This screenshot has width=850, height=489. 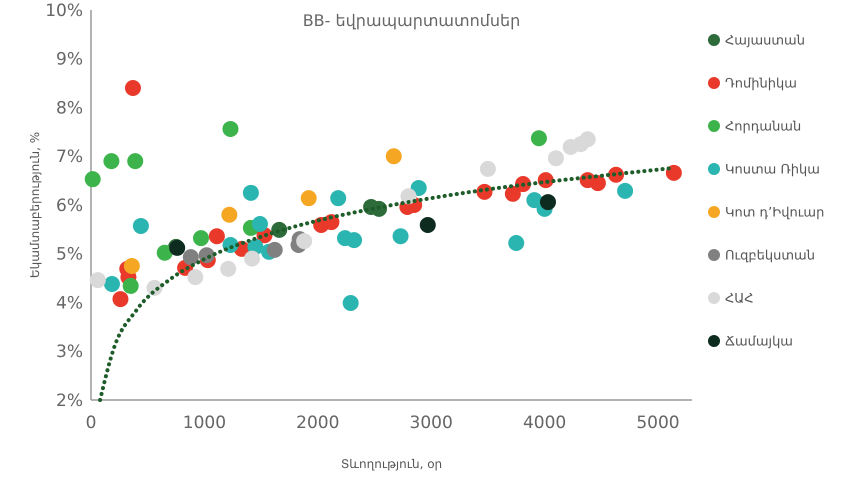 What do you see at coordinates (91, 423) in the screenshot?
I see `x-tick-label: 0` at bounding box center [91, 423].